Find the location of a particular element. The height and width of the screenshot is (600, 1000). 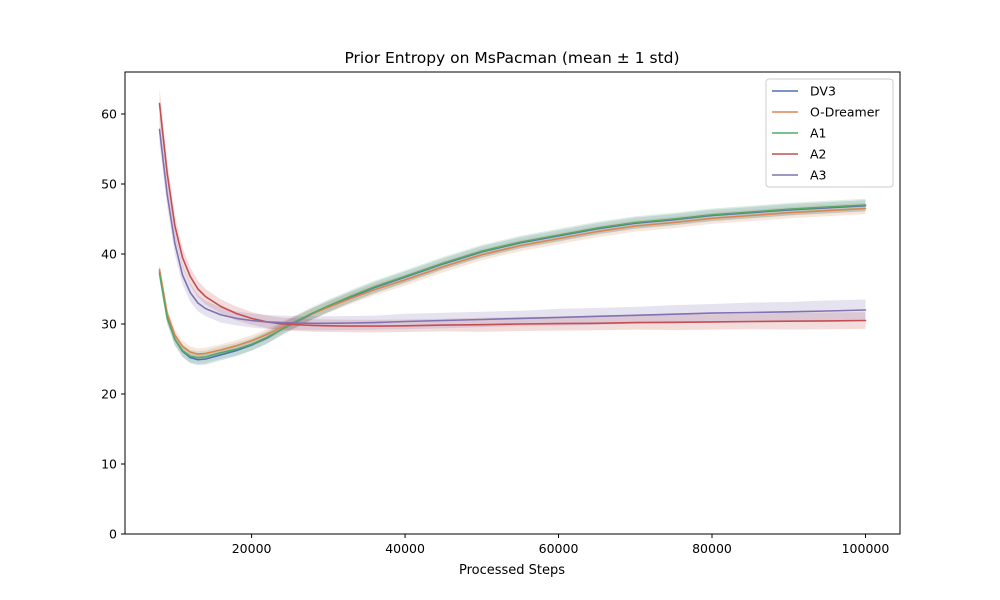

y-tick-label: 0 is located at coordinates (113, 534).